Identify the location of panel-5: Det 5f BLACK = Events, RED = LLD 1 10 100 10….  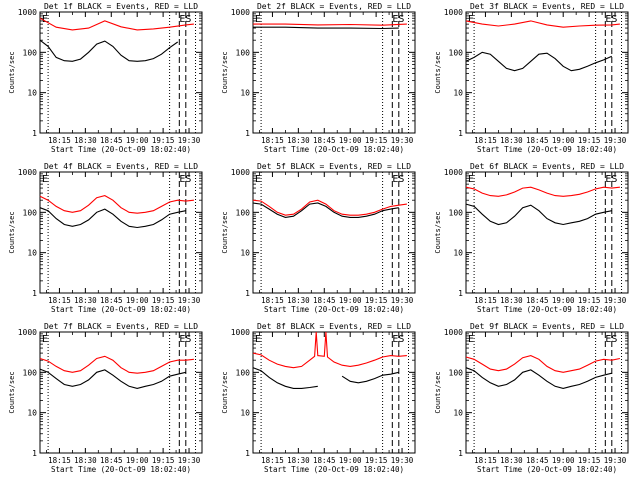
(318, 238).